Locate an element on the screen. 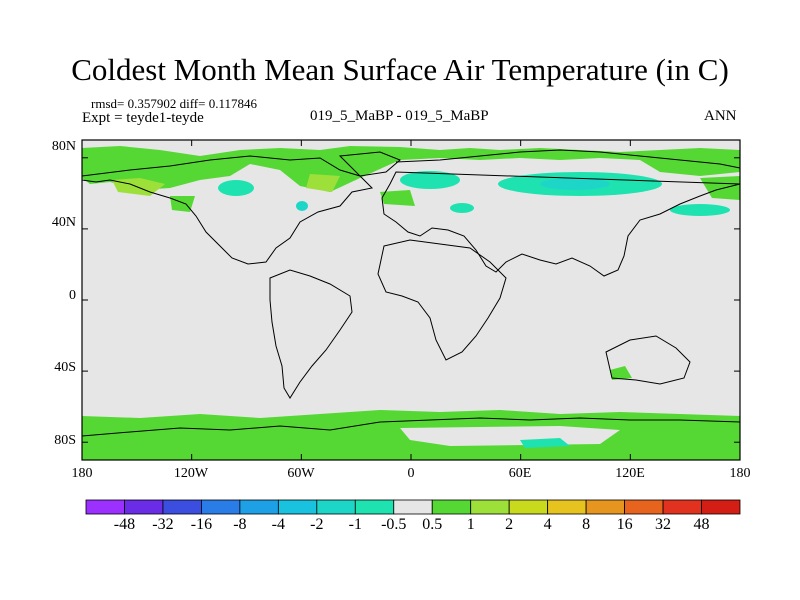 This screenshot has height=600, width=800. colorbar-tick-label: -0.5 is located at coordinates (394, 524).